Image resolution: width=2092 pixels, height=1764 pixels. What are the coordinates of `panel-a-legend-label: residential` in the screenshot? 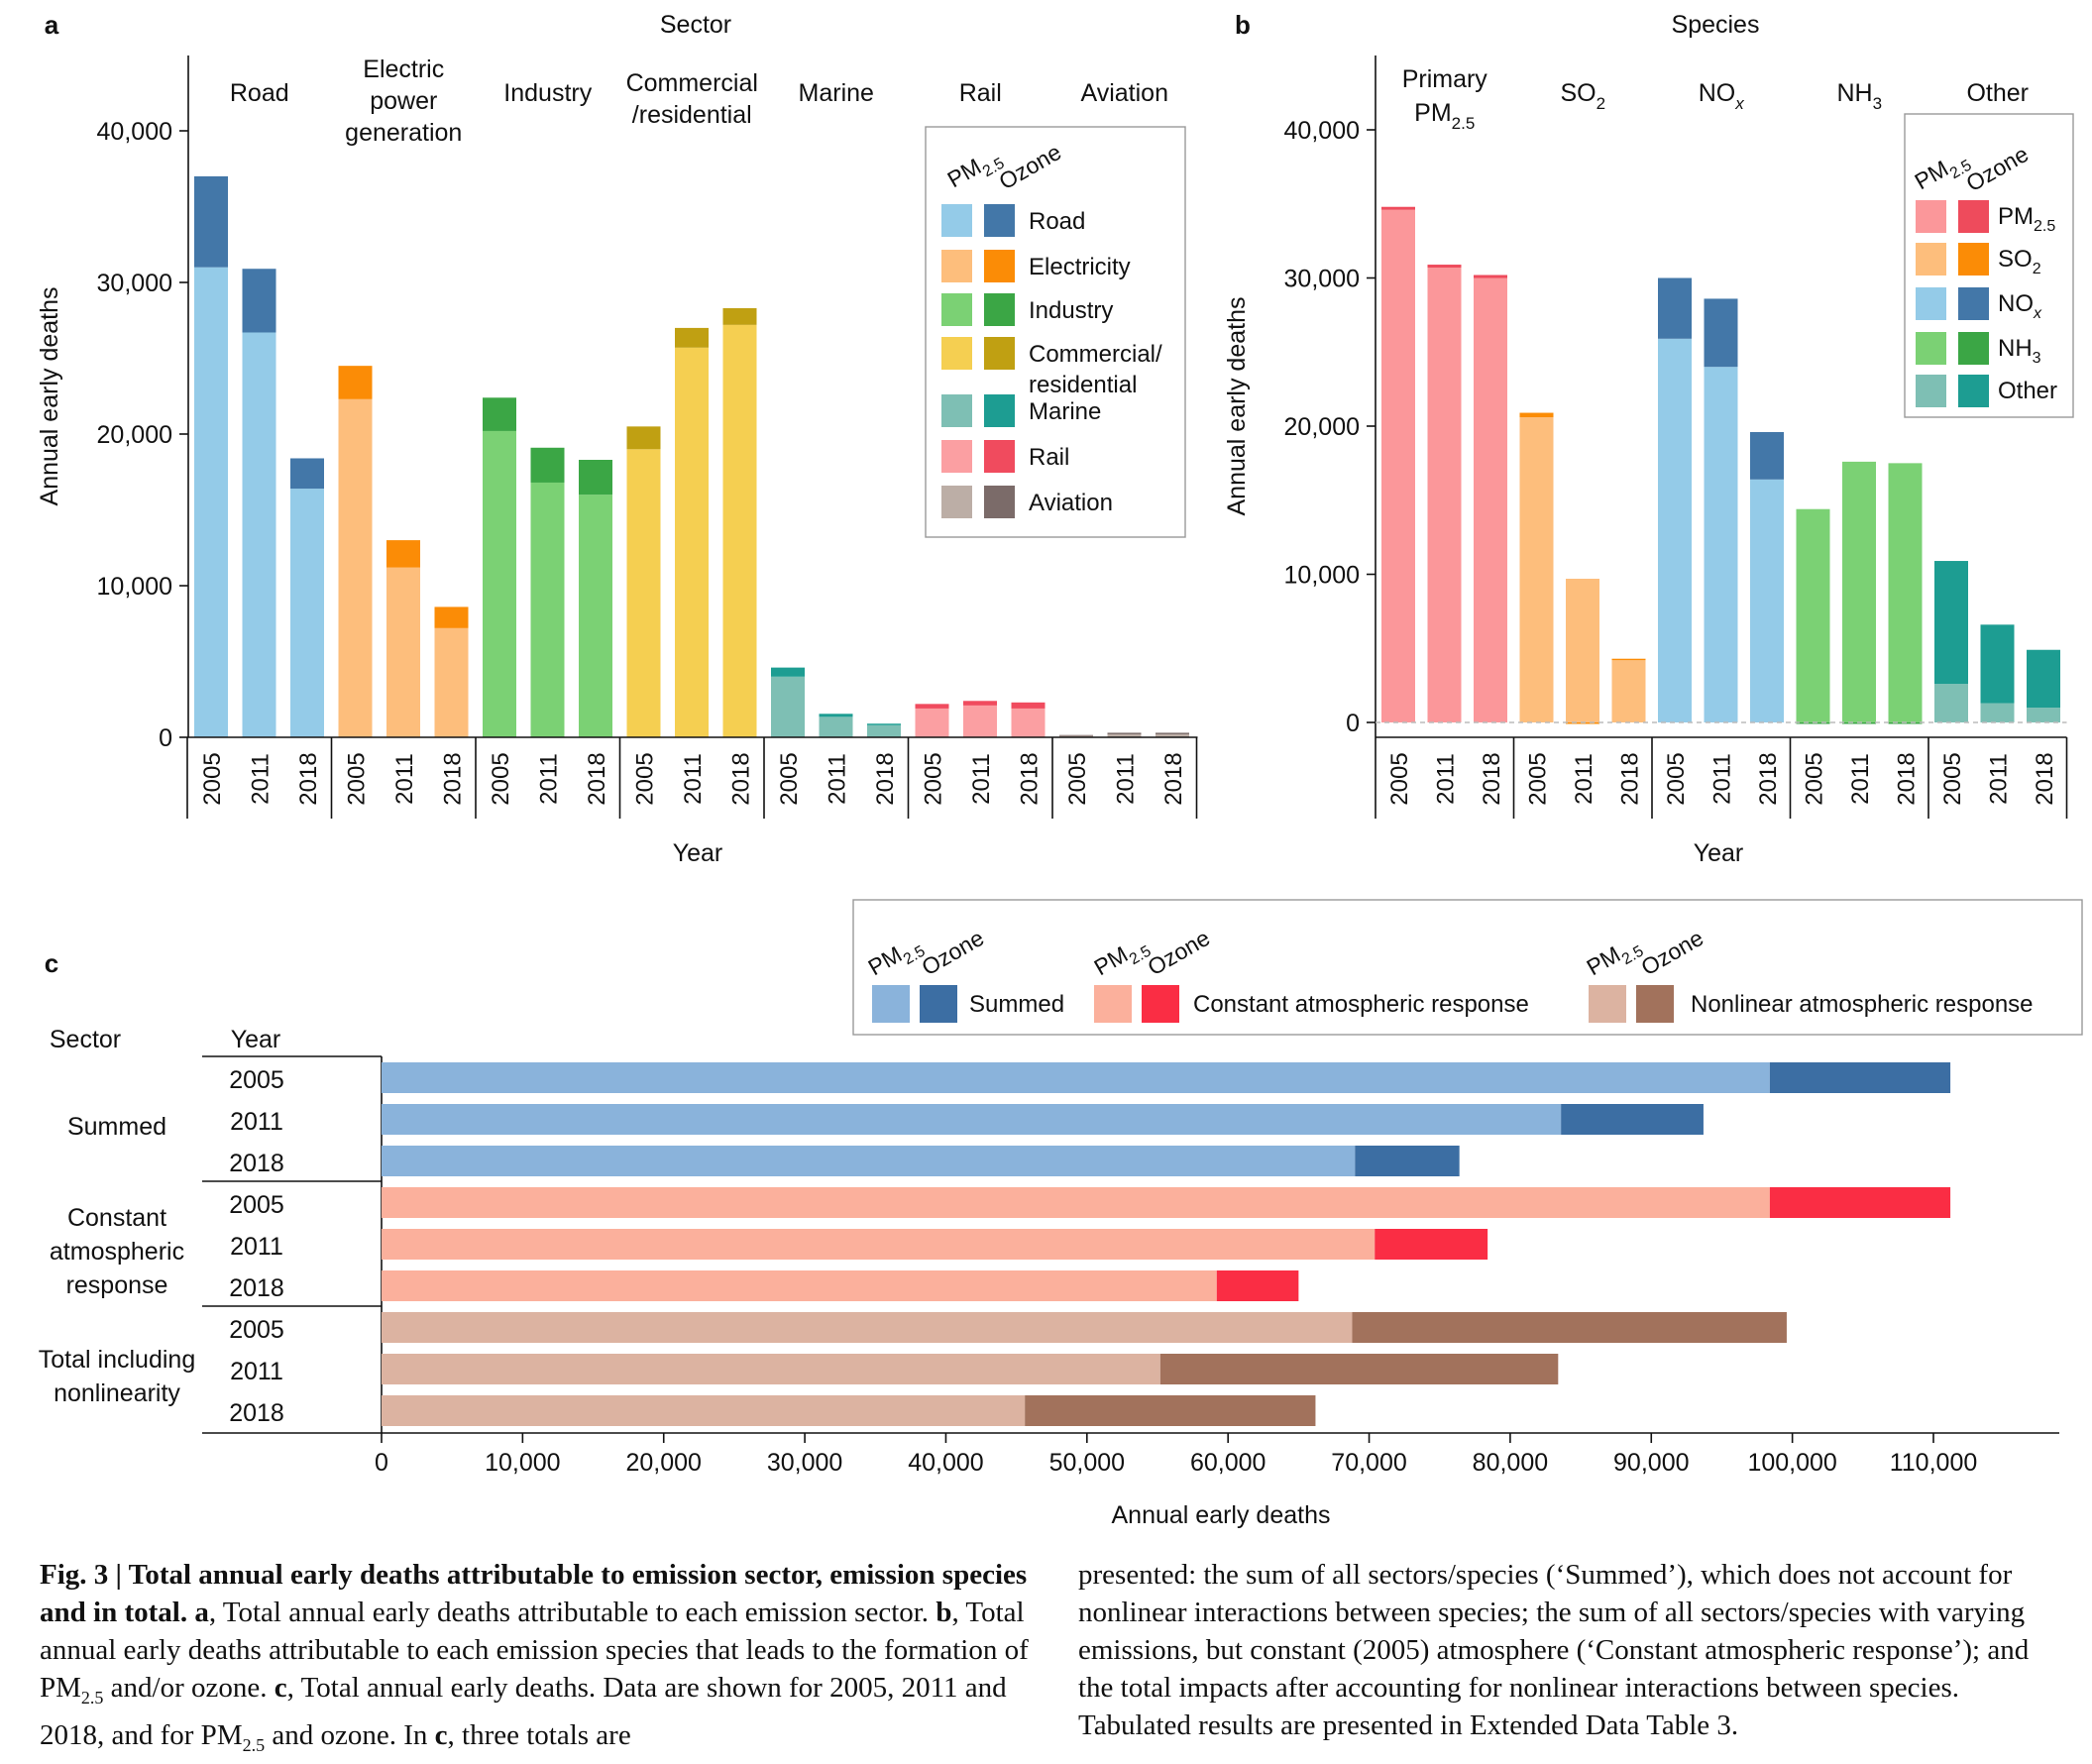 It's located at (1083, 385).